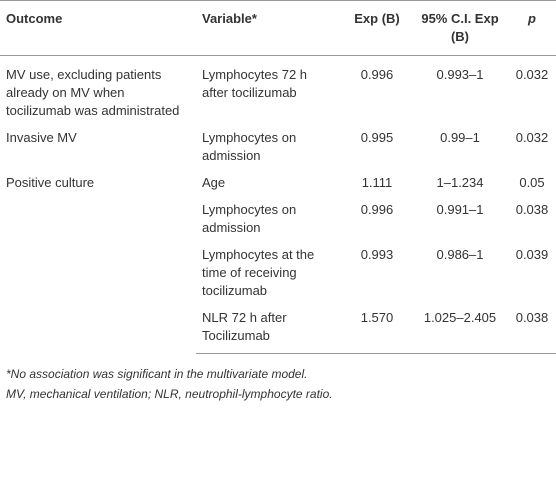 Image resolution: width=556 pixels, height=480 pixels. Describe the element at coordinates (98, 28) in the screenshot. I see `header-cell: Outcome` at that location.